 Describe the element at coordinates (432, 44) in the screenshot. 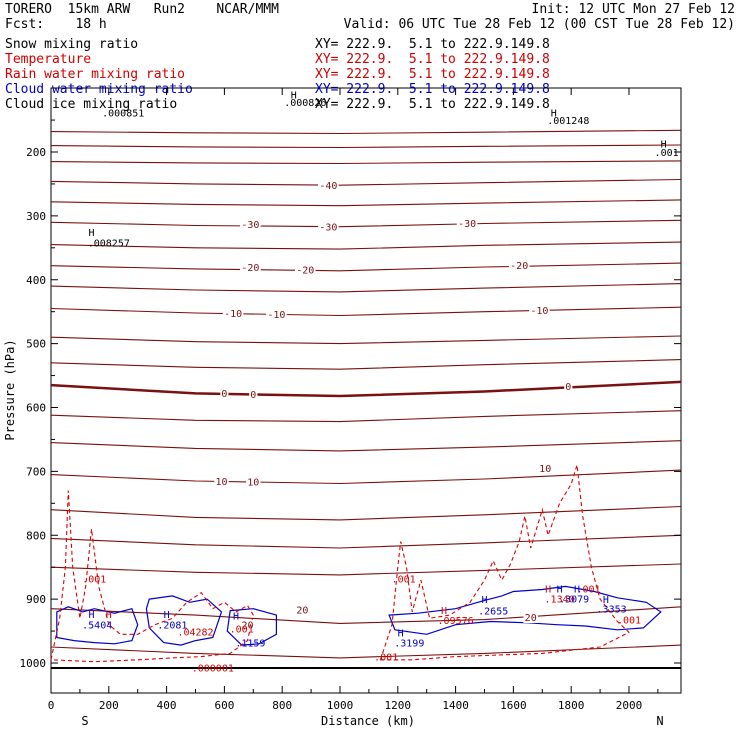

I see `field-xy-snow: XY= 222.9. 5.1 to 222.9.149.8` at that location.